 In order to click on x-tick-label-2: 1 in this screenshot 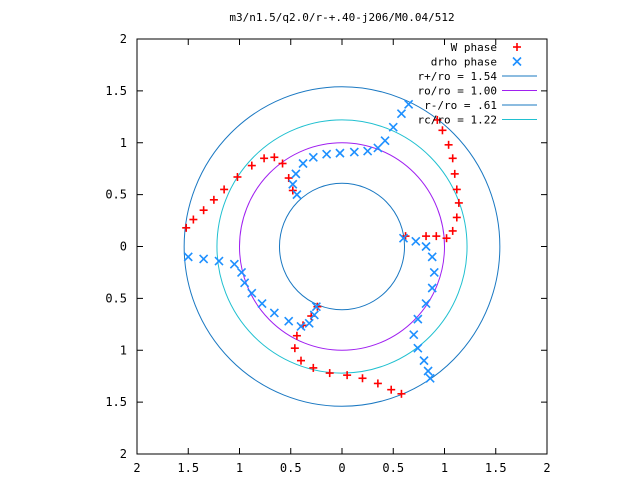, I will do `click(239, 468)`.